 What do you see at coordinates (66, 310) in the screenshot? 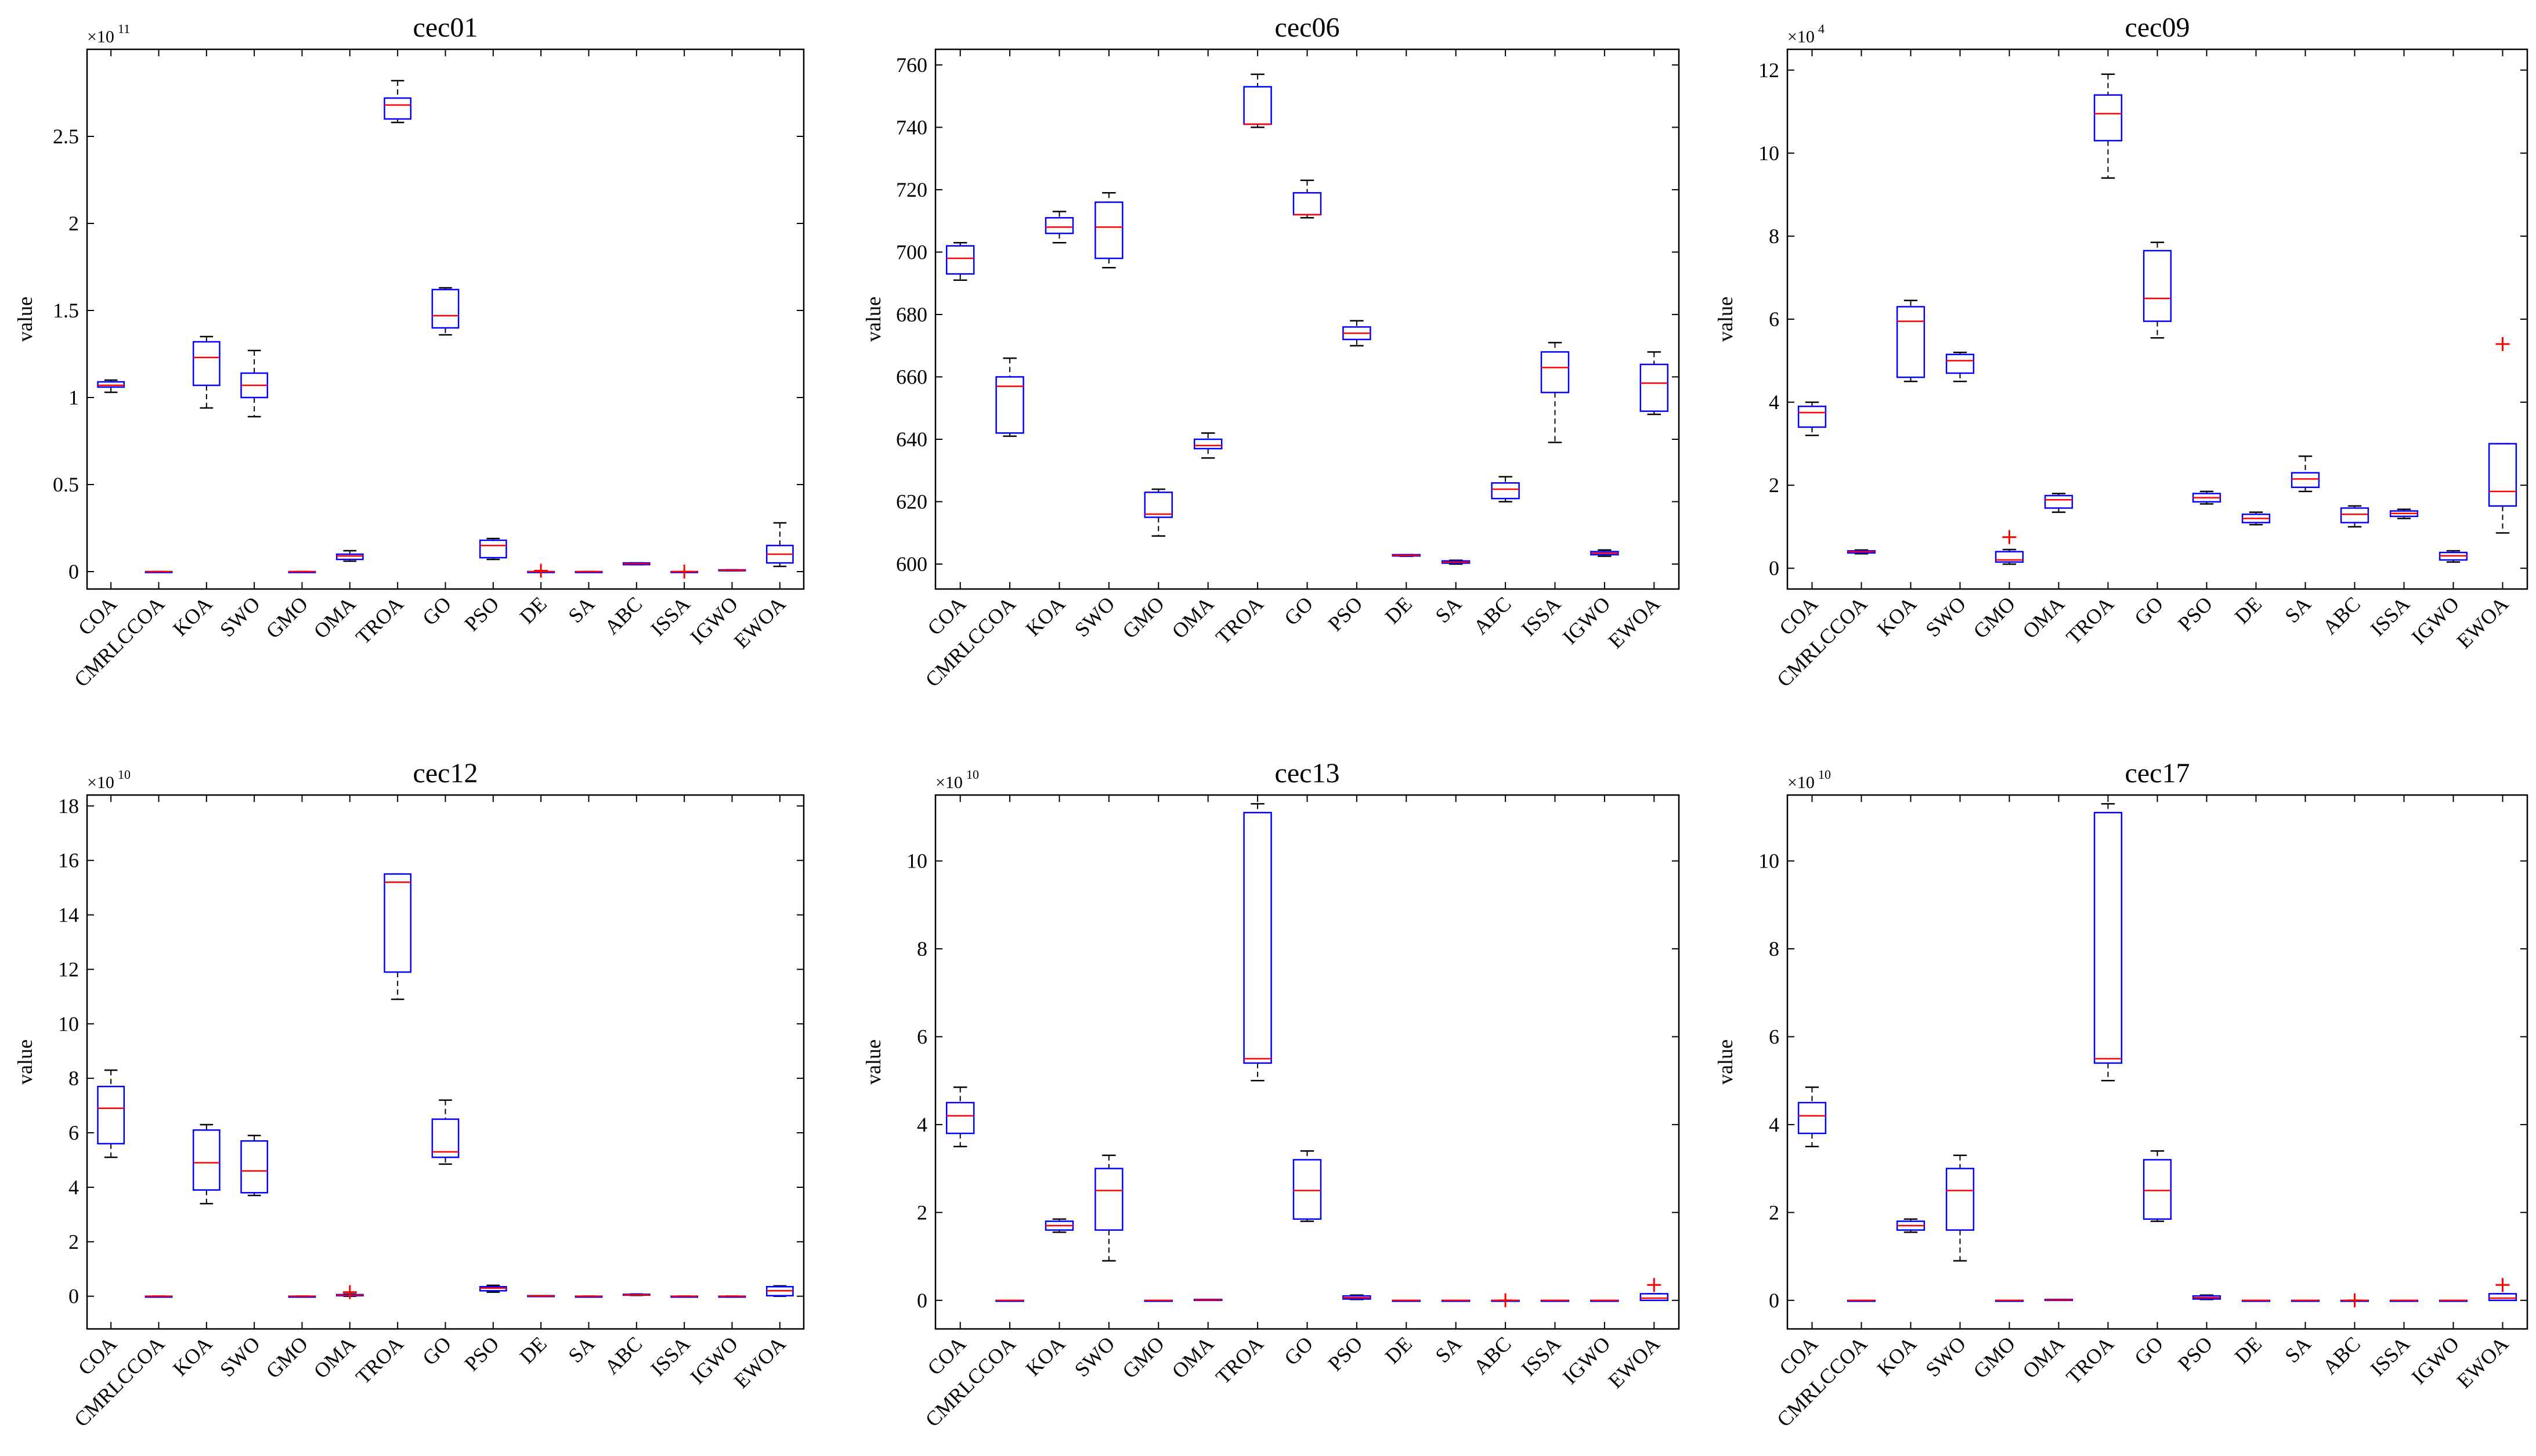
I see `y-tick-label: 1.5` at bounding box center [66, 310].